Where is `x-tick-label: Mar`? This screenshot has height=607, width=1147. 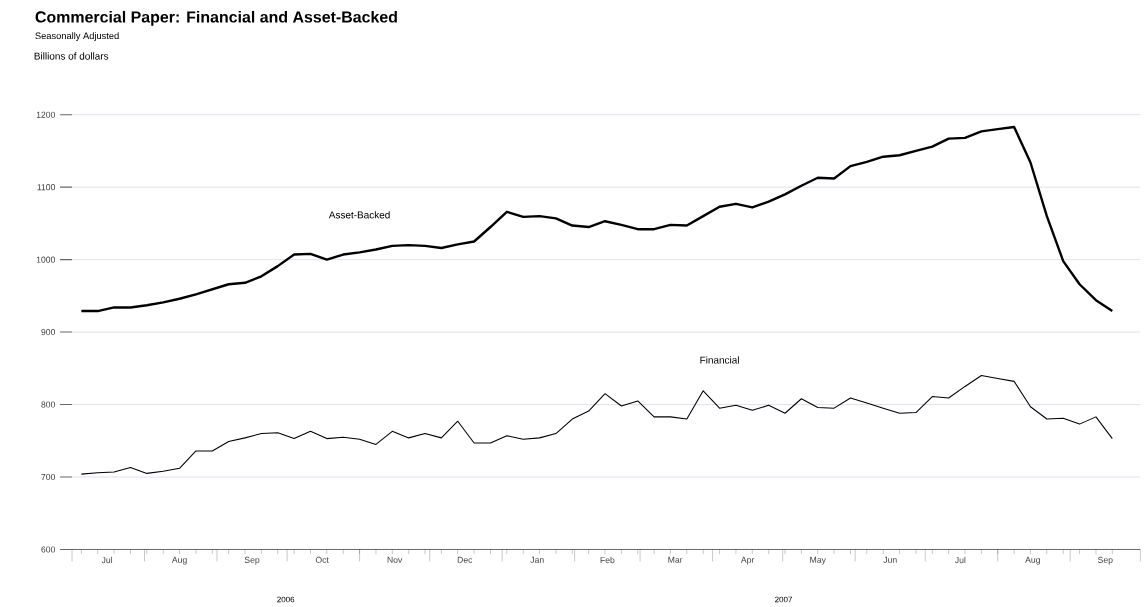
x-tick-label: Mar is located at coordinates (675, 559).